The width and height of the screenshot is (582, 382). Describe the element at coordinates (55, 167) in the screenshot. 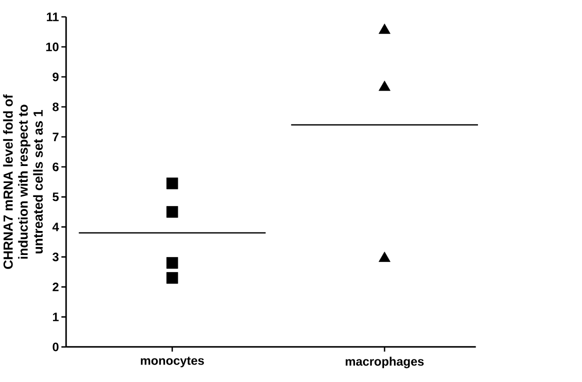

I see `y-tick-label: 6` at that location.